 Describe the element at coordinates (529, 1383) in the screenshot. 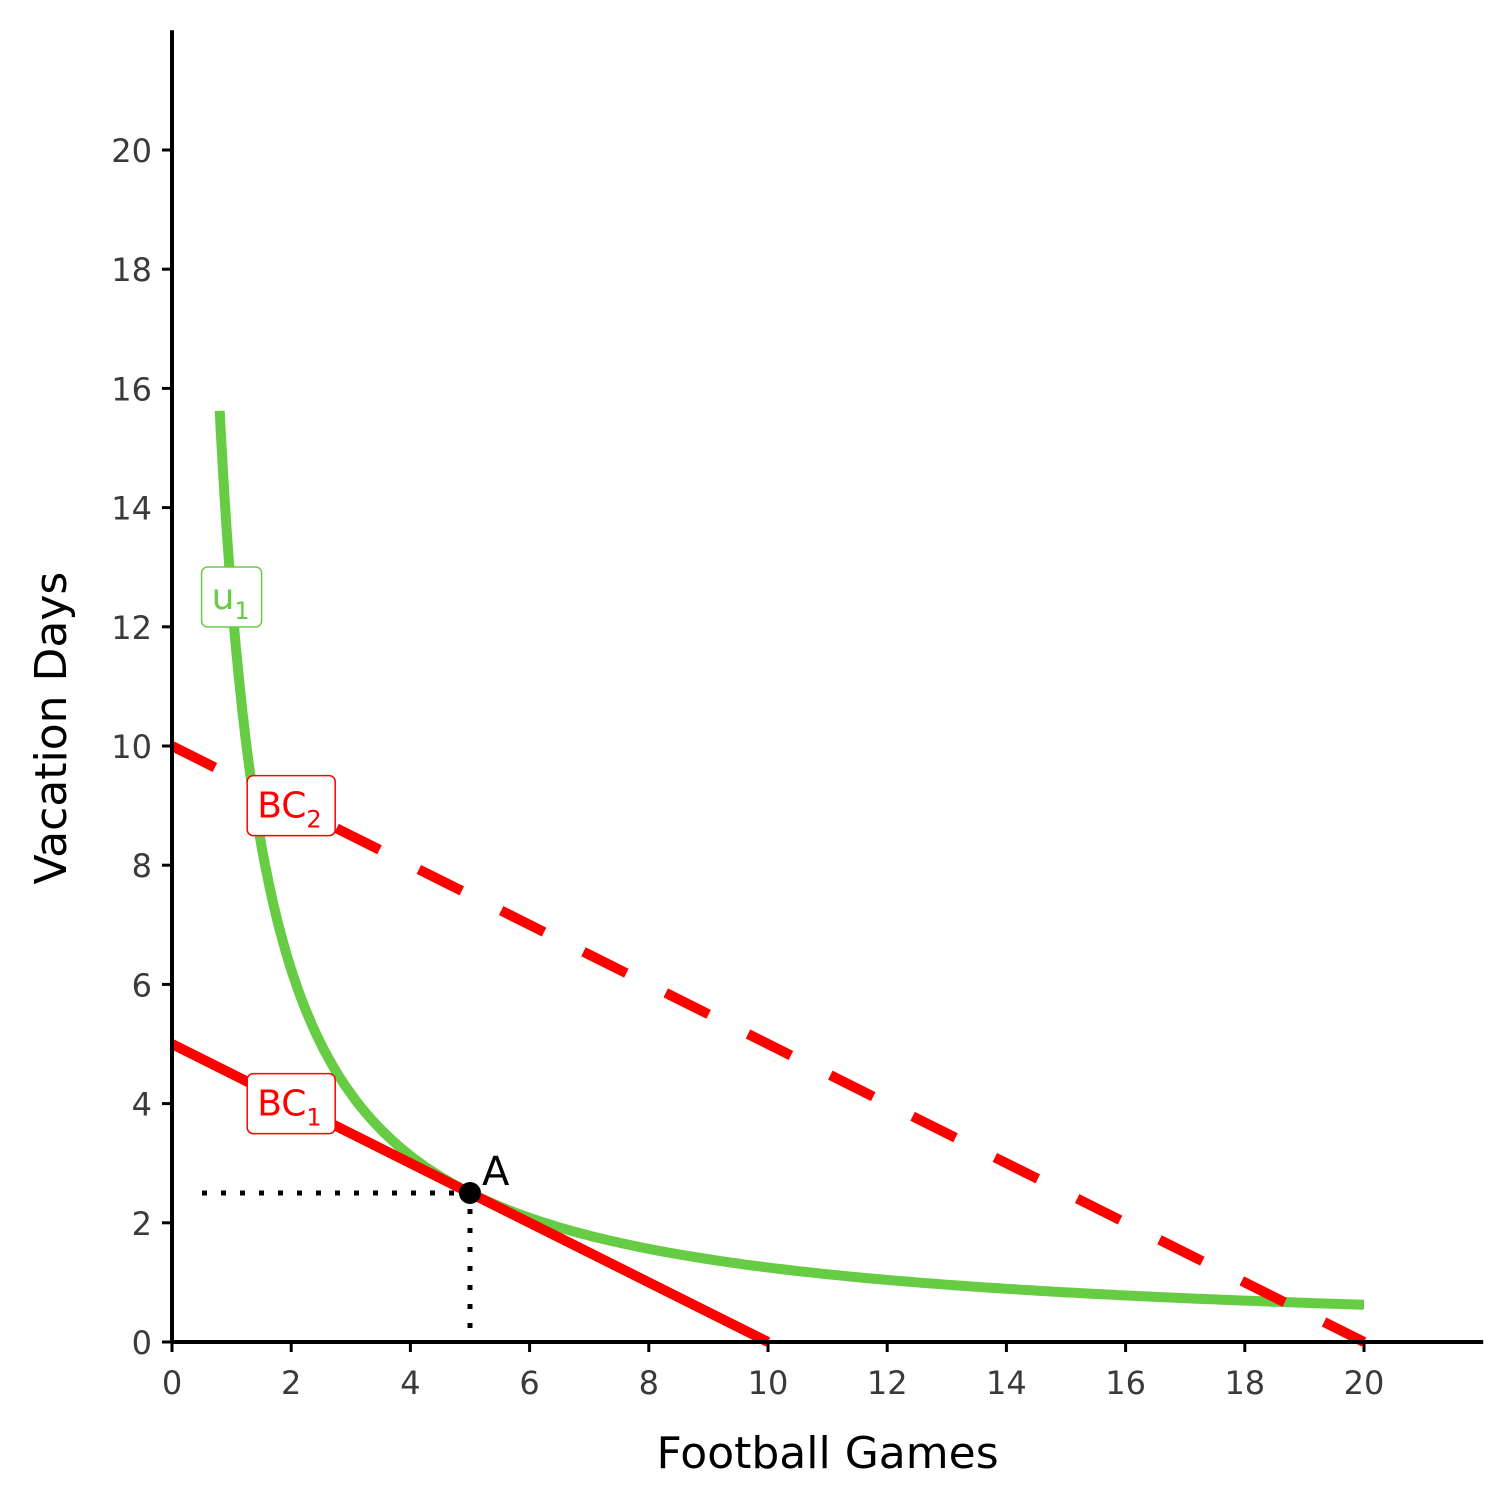

I see `x-tick-label: 6` at that location.